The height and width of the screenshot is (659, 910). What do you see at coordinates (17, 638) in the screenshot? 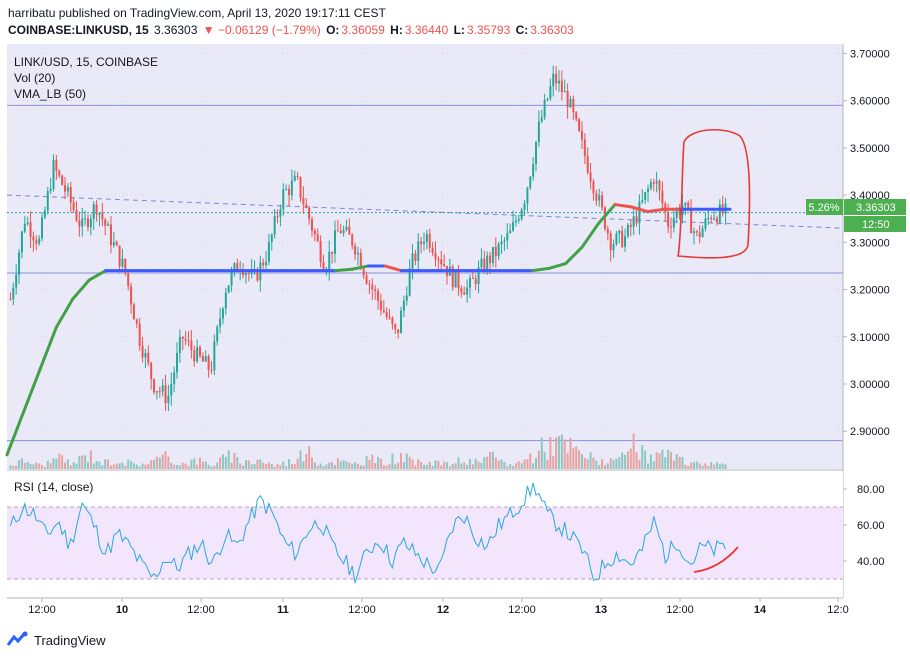
I see `tradingview-logo-icon` at bounding box center [17, 638].